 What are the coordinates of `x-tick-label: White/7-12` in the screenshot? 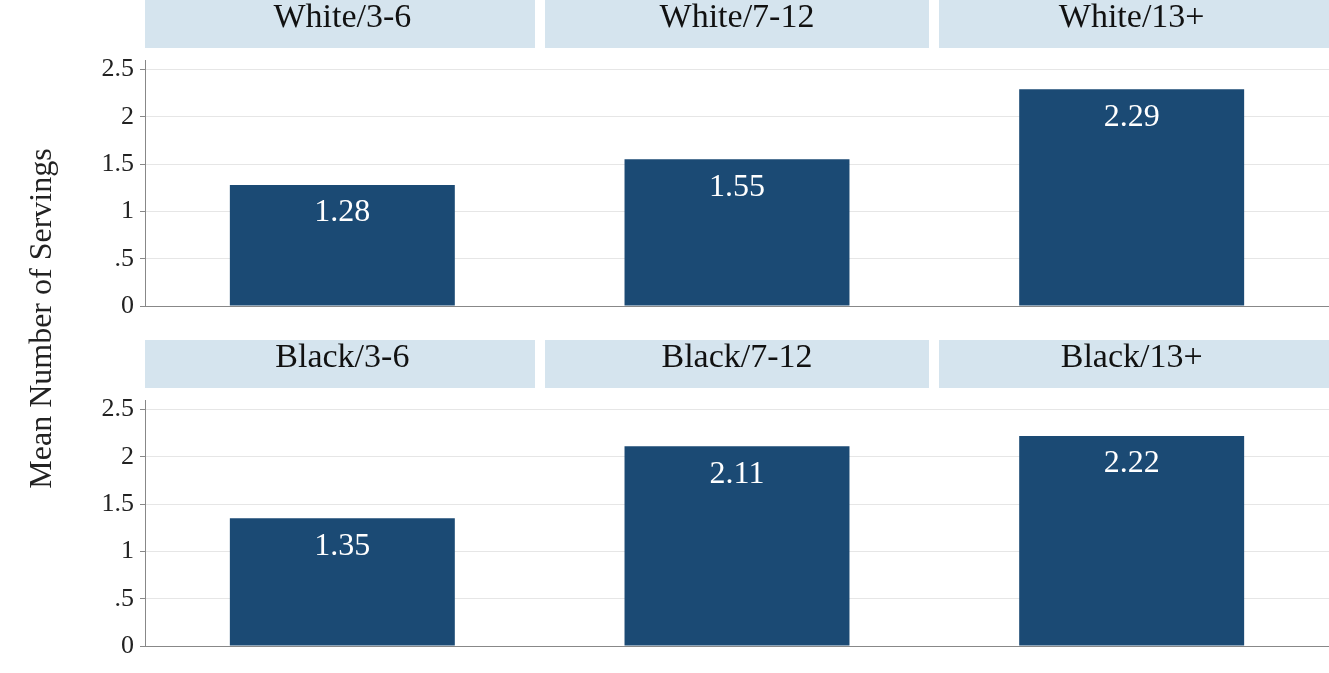 It's located at (737, 17).